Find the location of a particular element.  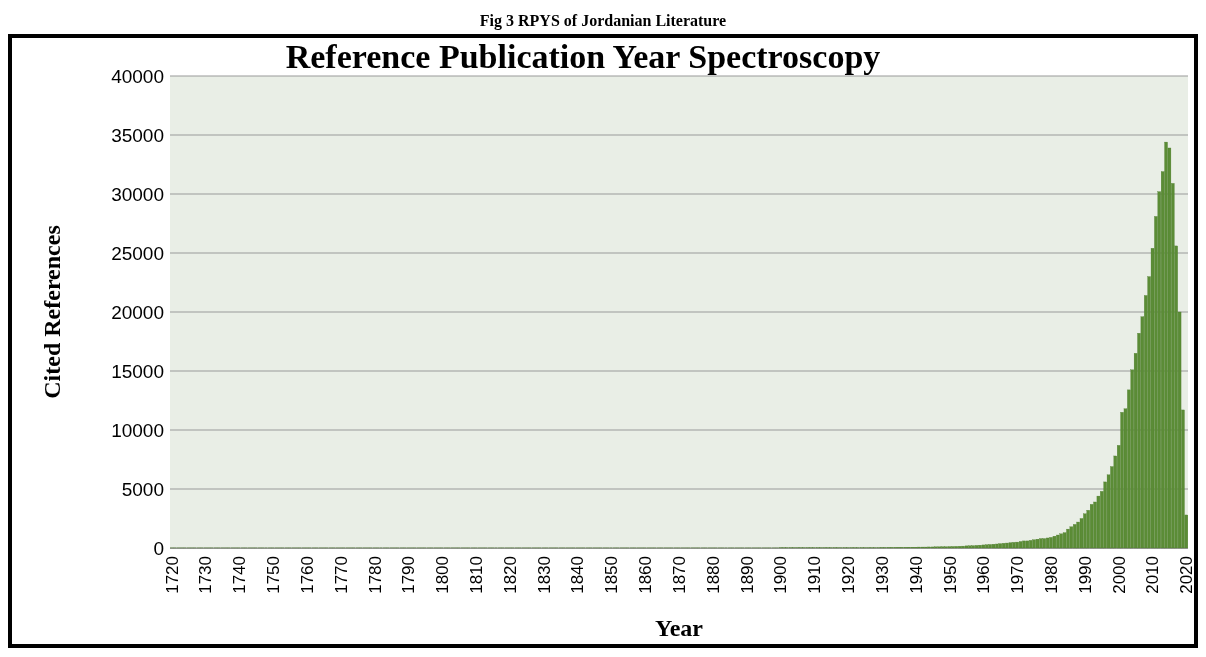

x-tick-label: 1790 is located at coordinates (409, 575).